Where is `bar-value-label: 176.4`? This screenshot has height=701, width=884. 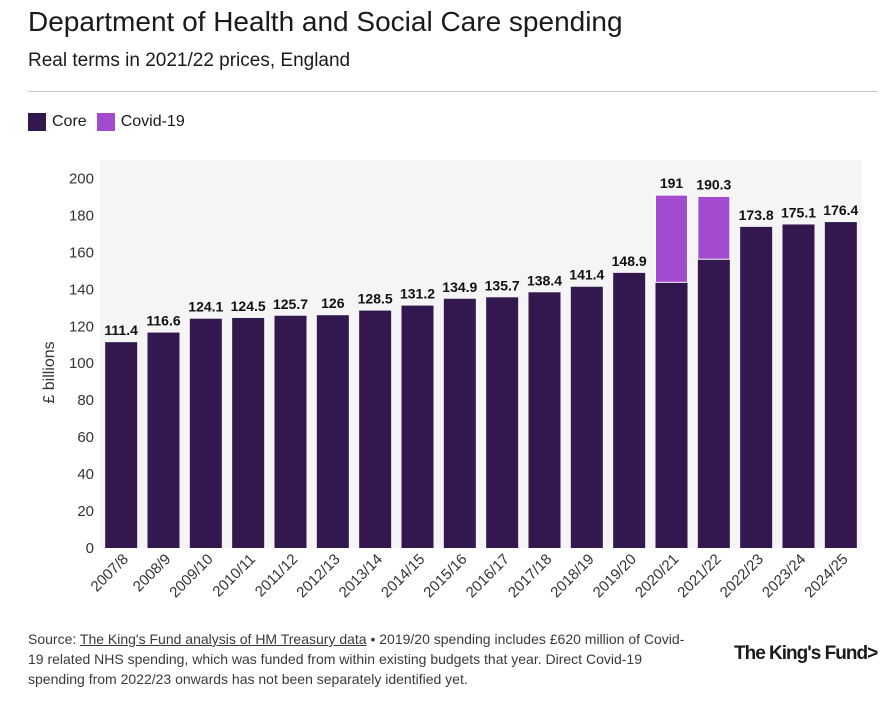
bar-value-label: 176.4 is located at coordinates (840, 210).